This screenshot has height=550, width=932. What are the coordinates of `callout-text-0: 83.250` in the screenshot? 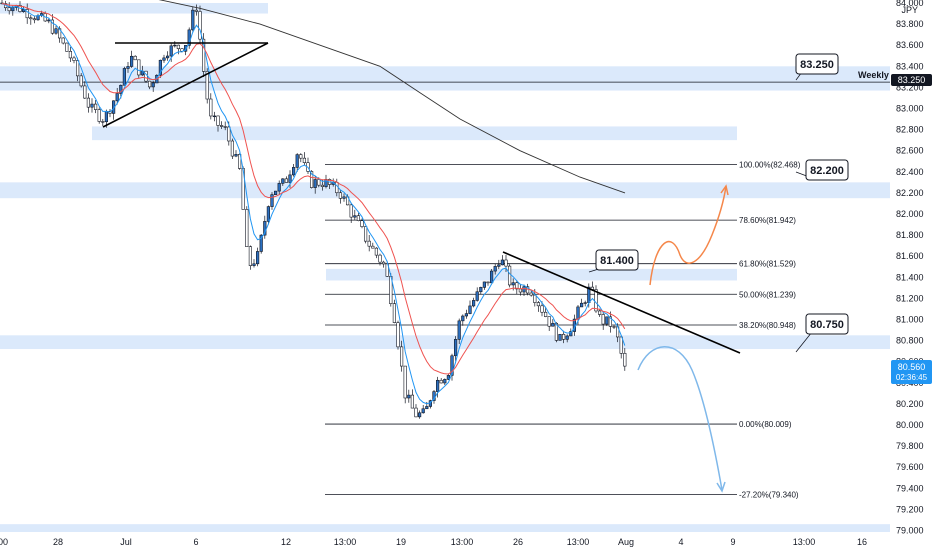 It's located at (817, 65).